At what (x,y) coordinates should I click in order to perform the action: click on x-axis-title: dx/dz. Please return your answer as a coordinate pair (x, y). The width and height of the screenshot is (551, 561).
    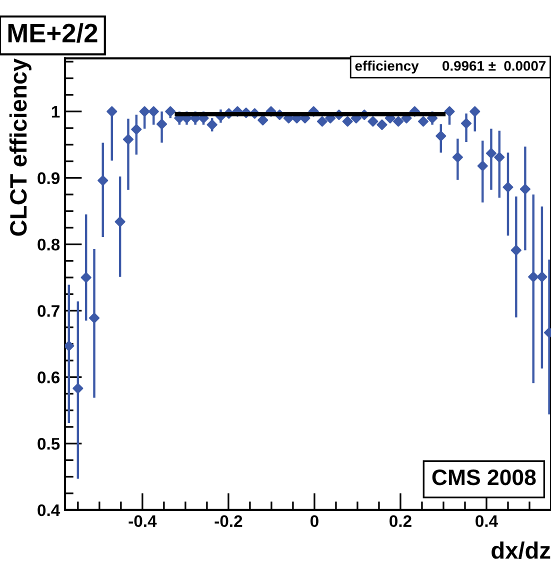
    Looking at the image, I should click on (521, 550).